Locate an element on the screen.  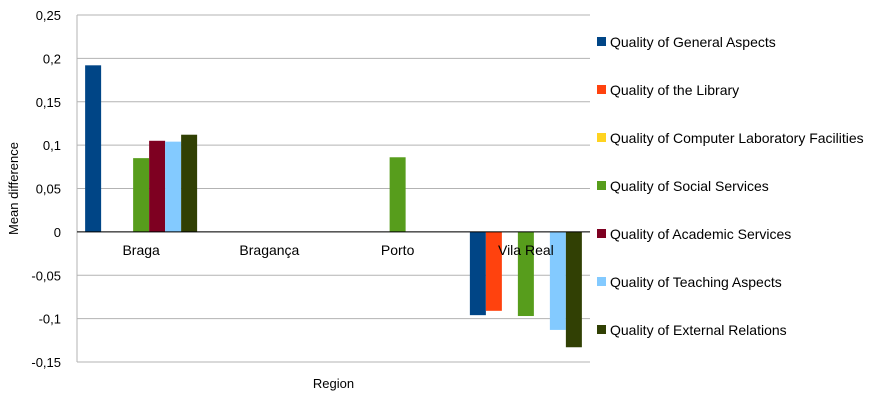
y-tick-labels: 0,25 0,2 0,15 0,1 0,05 0 -0,05 -0,1 -0,15 is located at coordinates (46, 189).